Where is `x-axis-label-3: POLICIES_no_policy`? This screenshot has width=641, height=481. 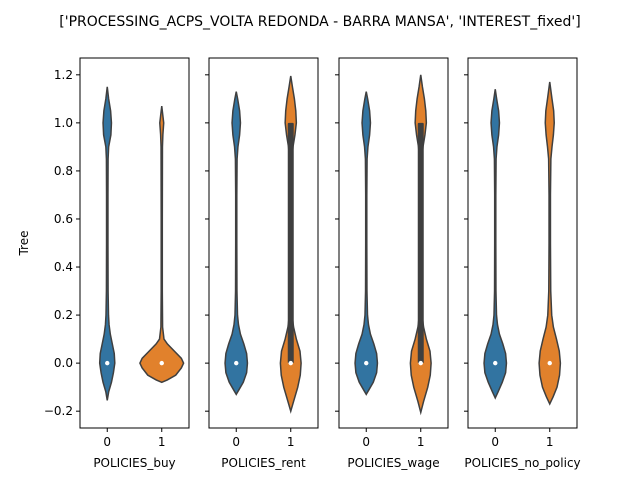 x-axis-label-3: POLICIES_no_policy is located at coordinates (522, 463).